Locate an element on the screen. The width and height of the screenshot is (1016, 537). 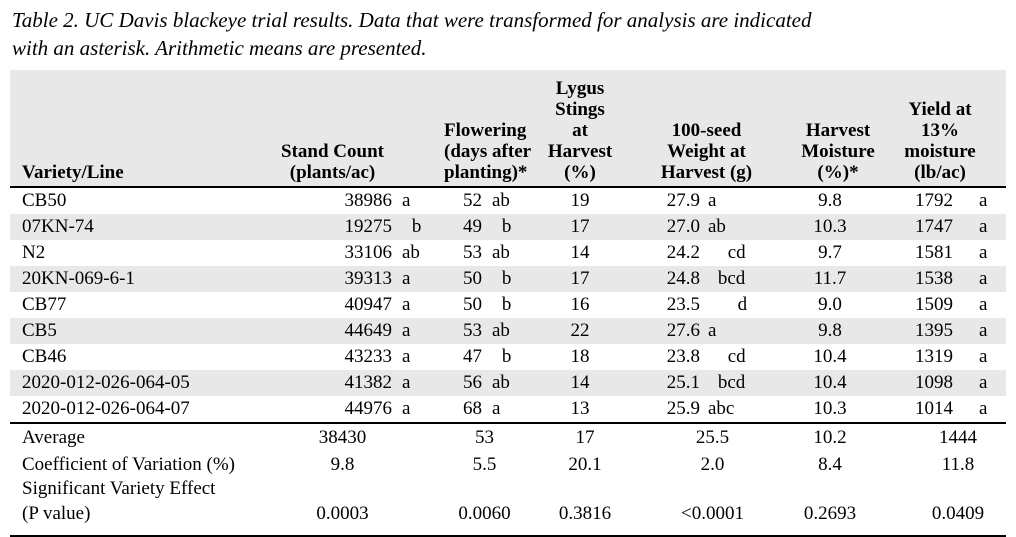
variety-name: 07KN-74 is located at coordinates (143, 227).